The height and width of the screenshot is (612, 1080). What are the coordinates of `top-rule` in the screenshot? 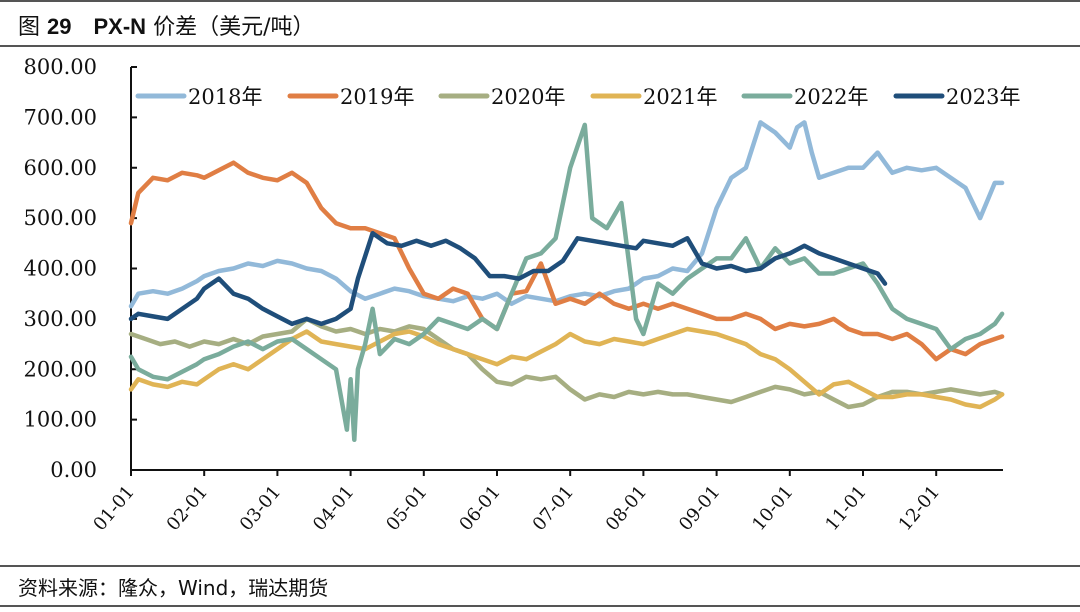 It's located at (540, 1).